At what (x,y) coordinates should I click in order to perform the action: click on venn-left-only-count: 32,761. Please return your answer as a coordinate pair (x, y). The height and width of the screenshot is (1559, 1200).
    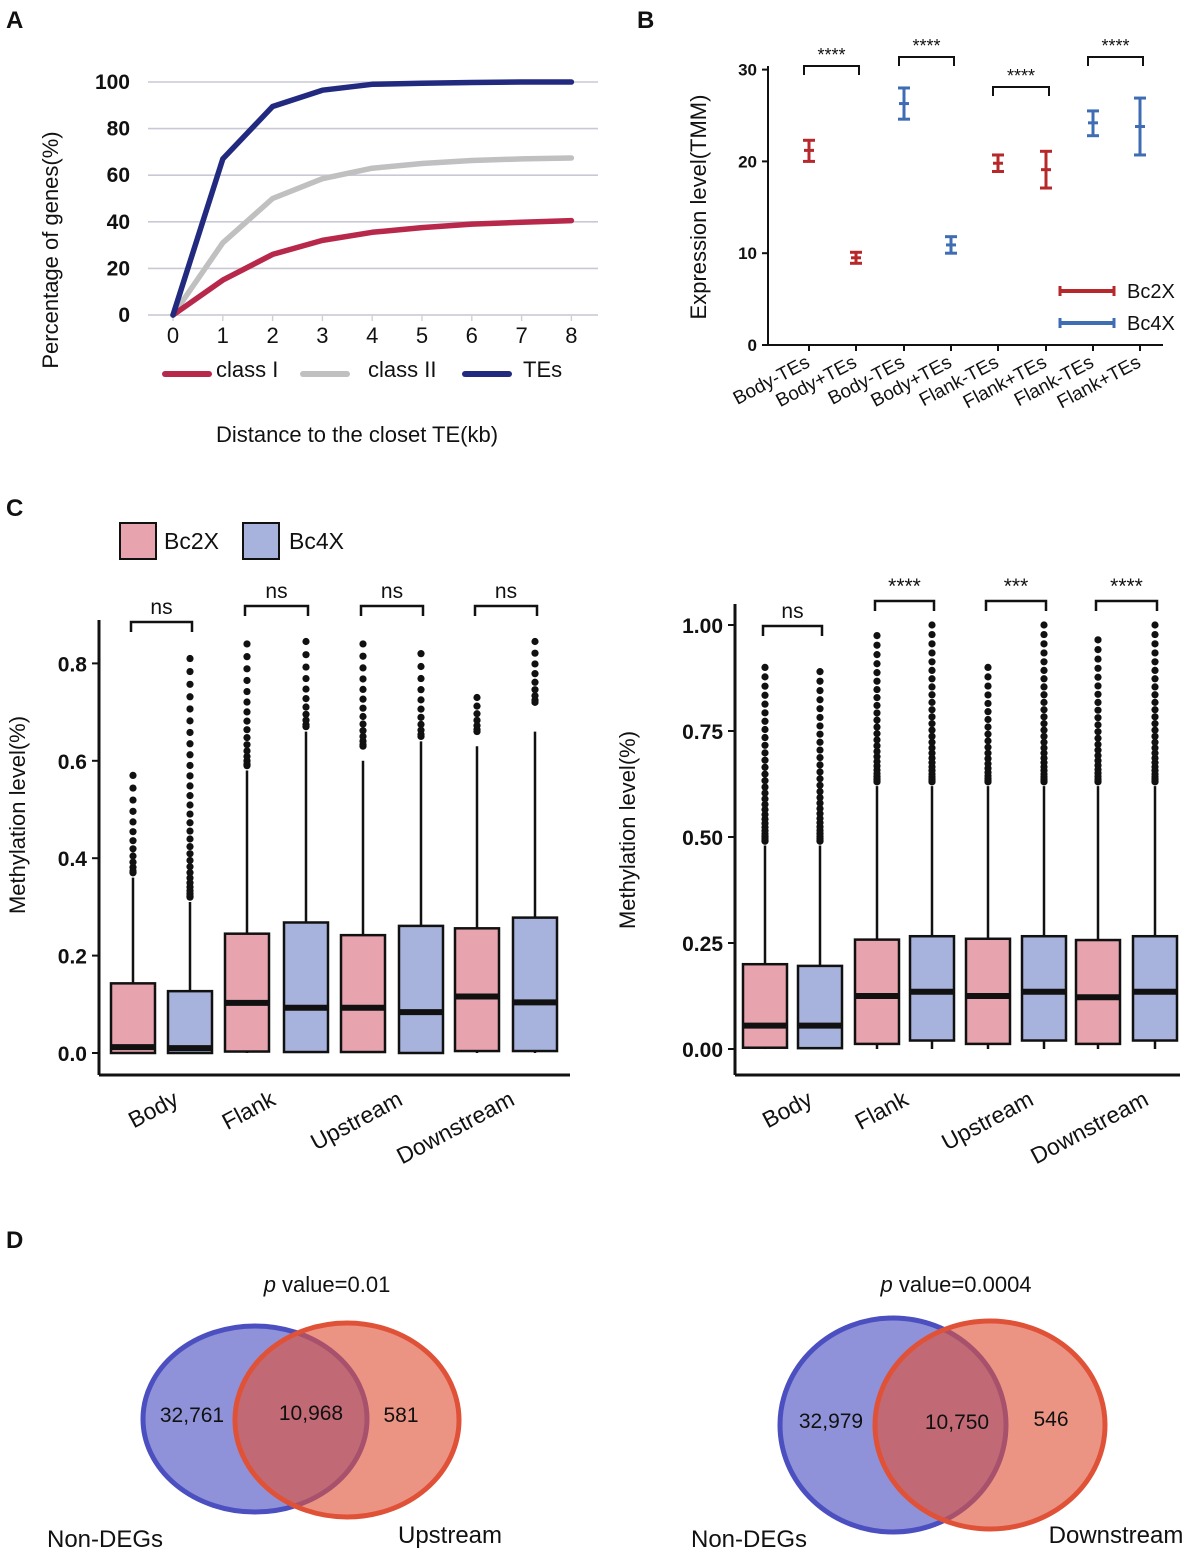
    Looking at the image, I should click on (192, 1415).